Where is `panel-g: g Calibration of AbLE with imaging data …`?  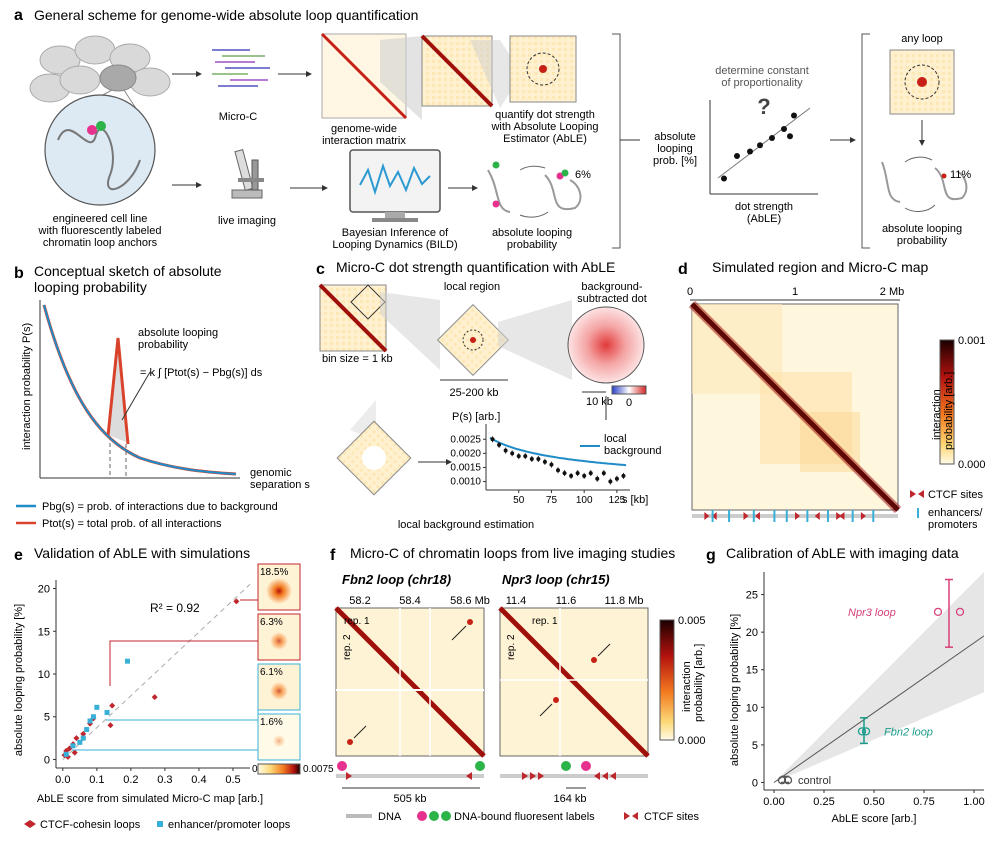 panel-g: g Calibration of AbLE with imaging data … is located at coordinates (845, 685).